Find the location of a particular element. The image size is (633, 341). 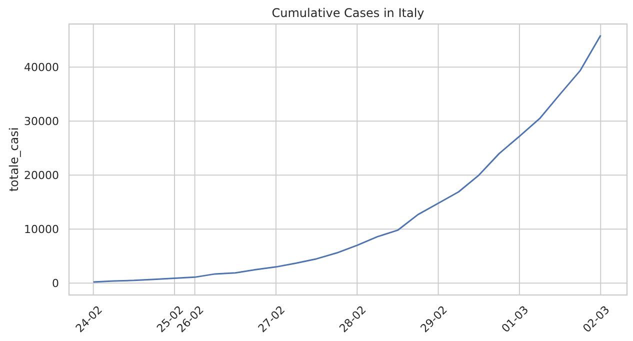

y-tick-label: 0 is located at coordinates (55, 283).